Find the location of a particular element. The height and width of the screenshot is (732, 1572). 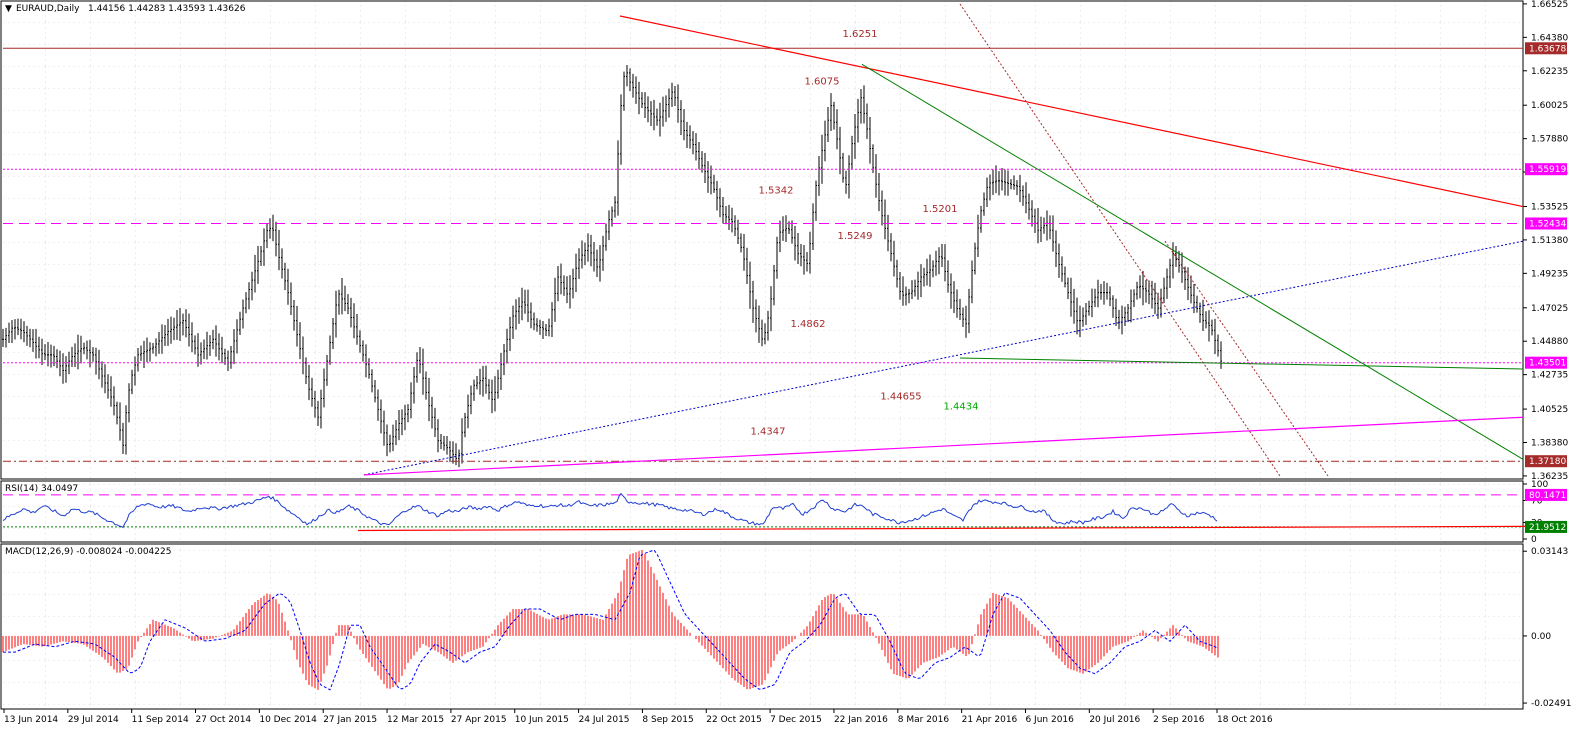

rsi-level-tag-label: 21.9512 is located at coordinates (1547, 528).